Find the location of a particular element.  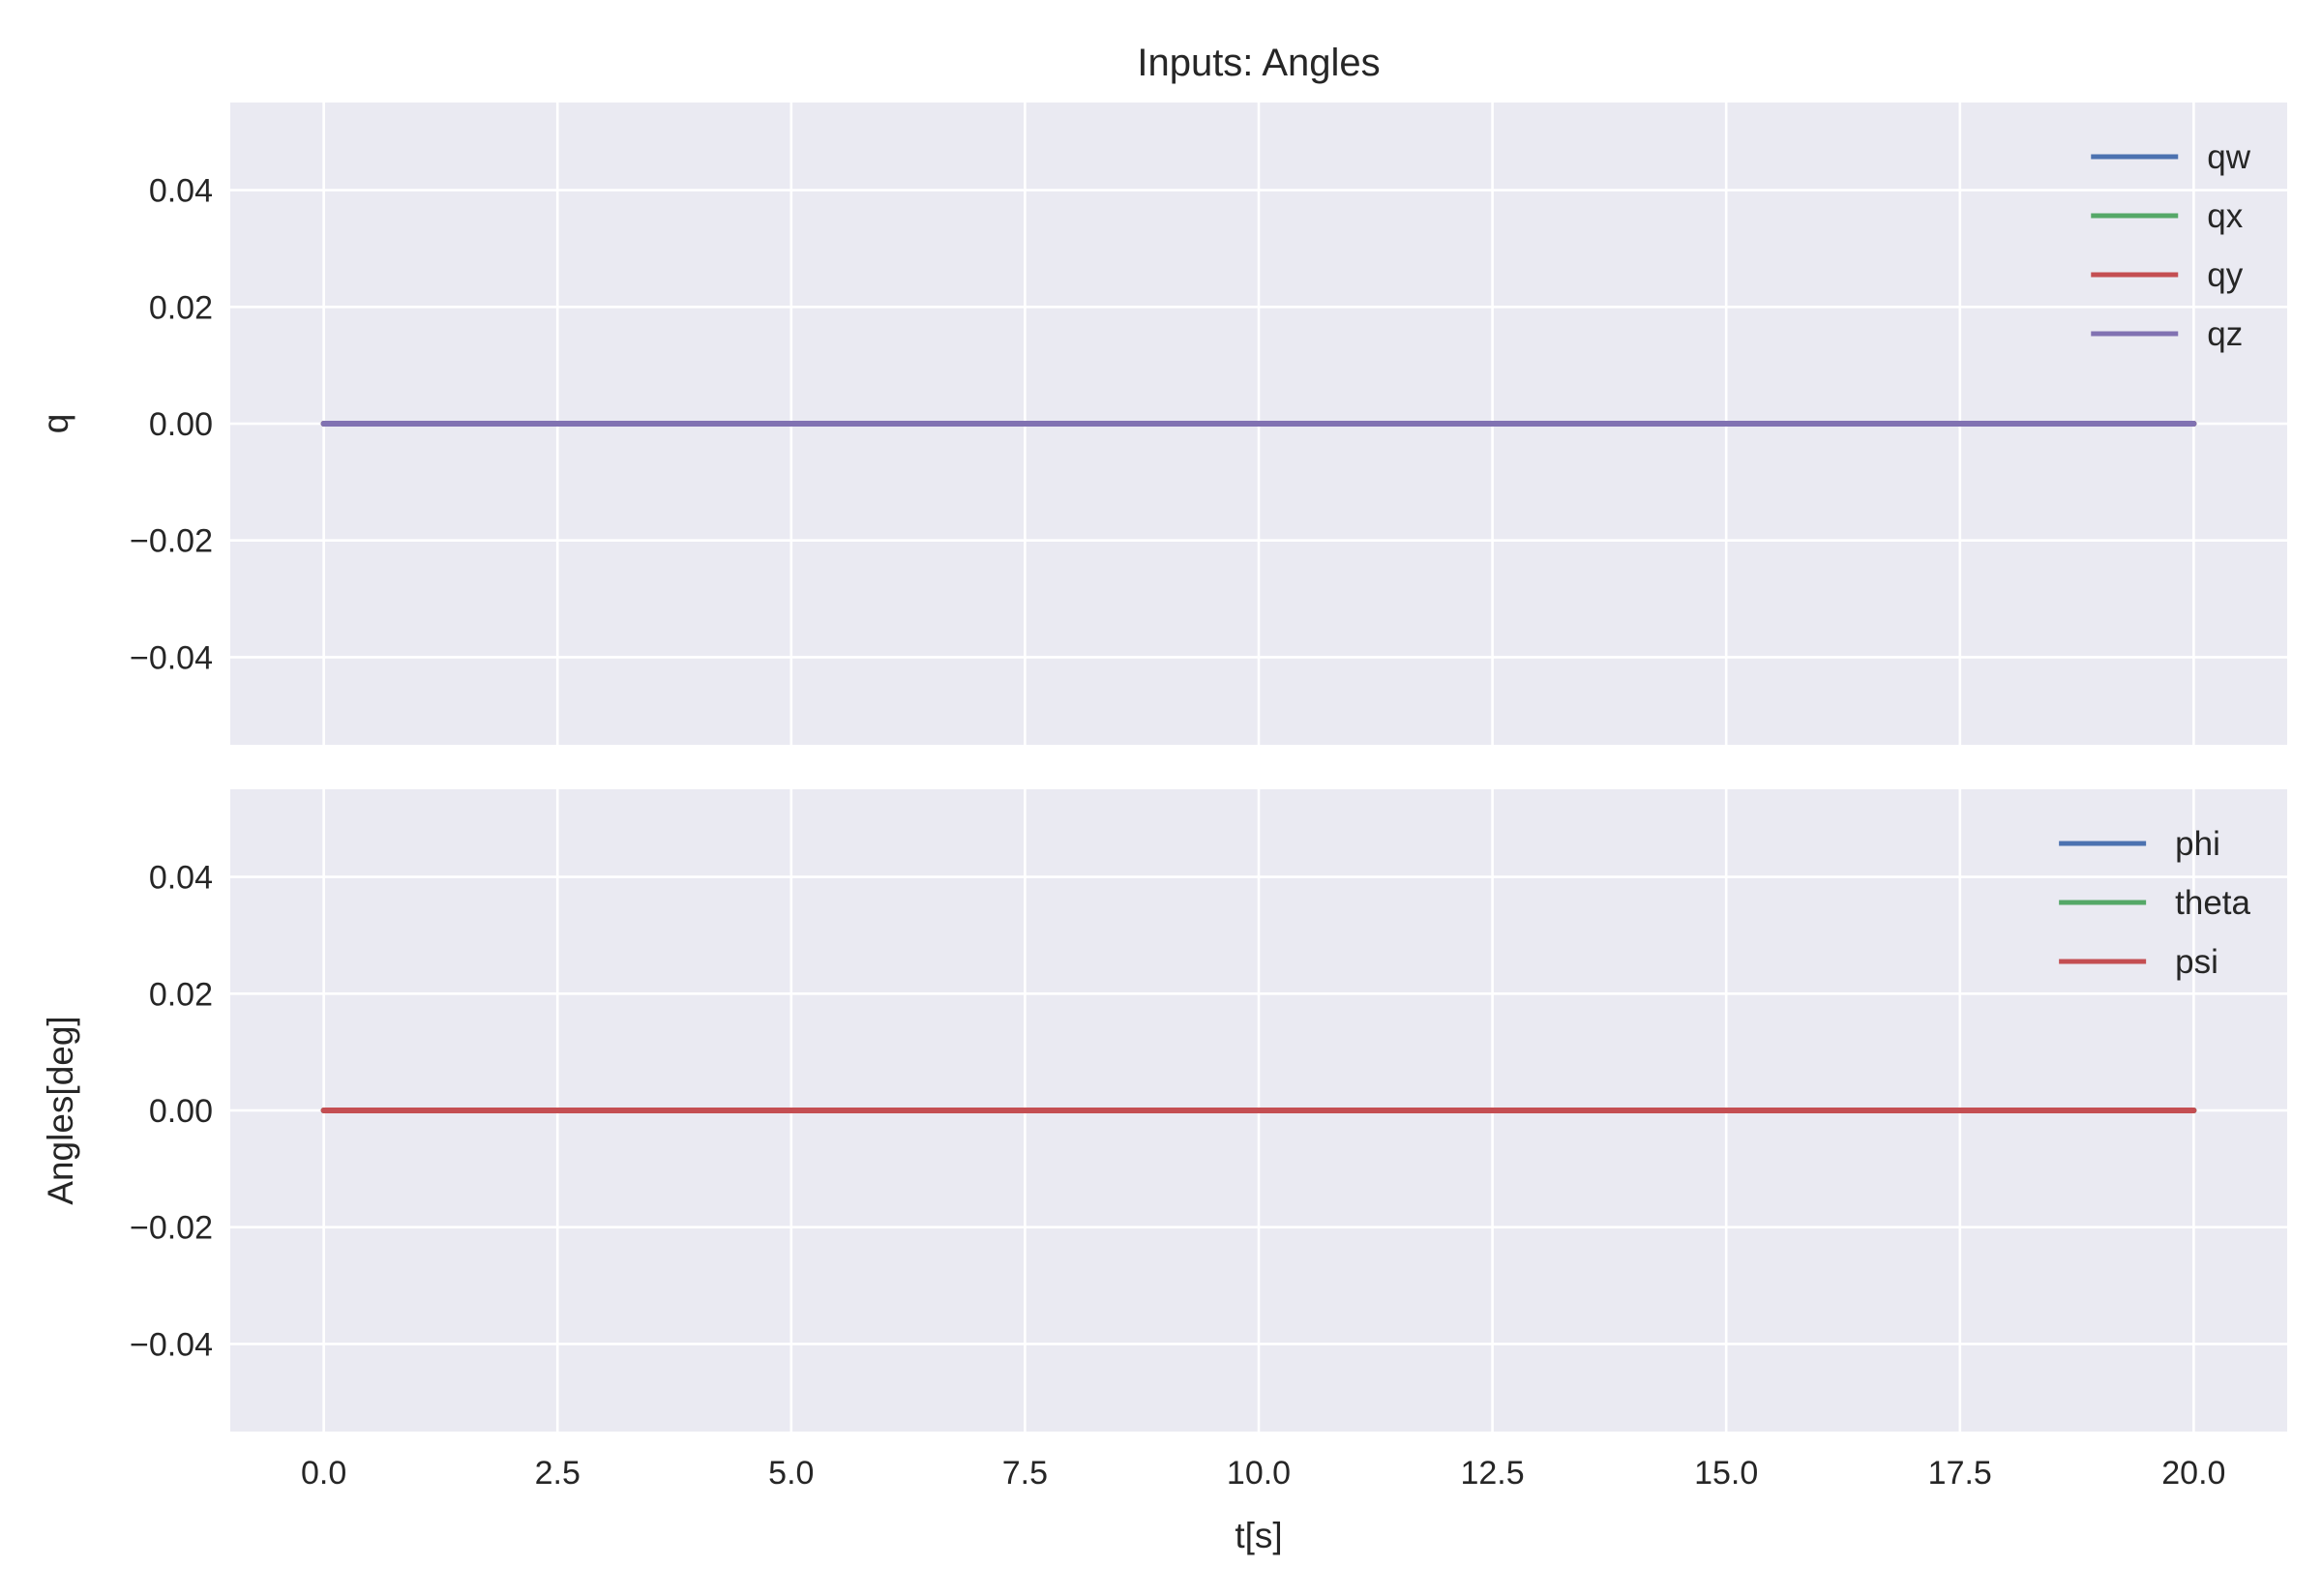

y-axis-label: q is located at coordinates (55, 424).